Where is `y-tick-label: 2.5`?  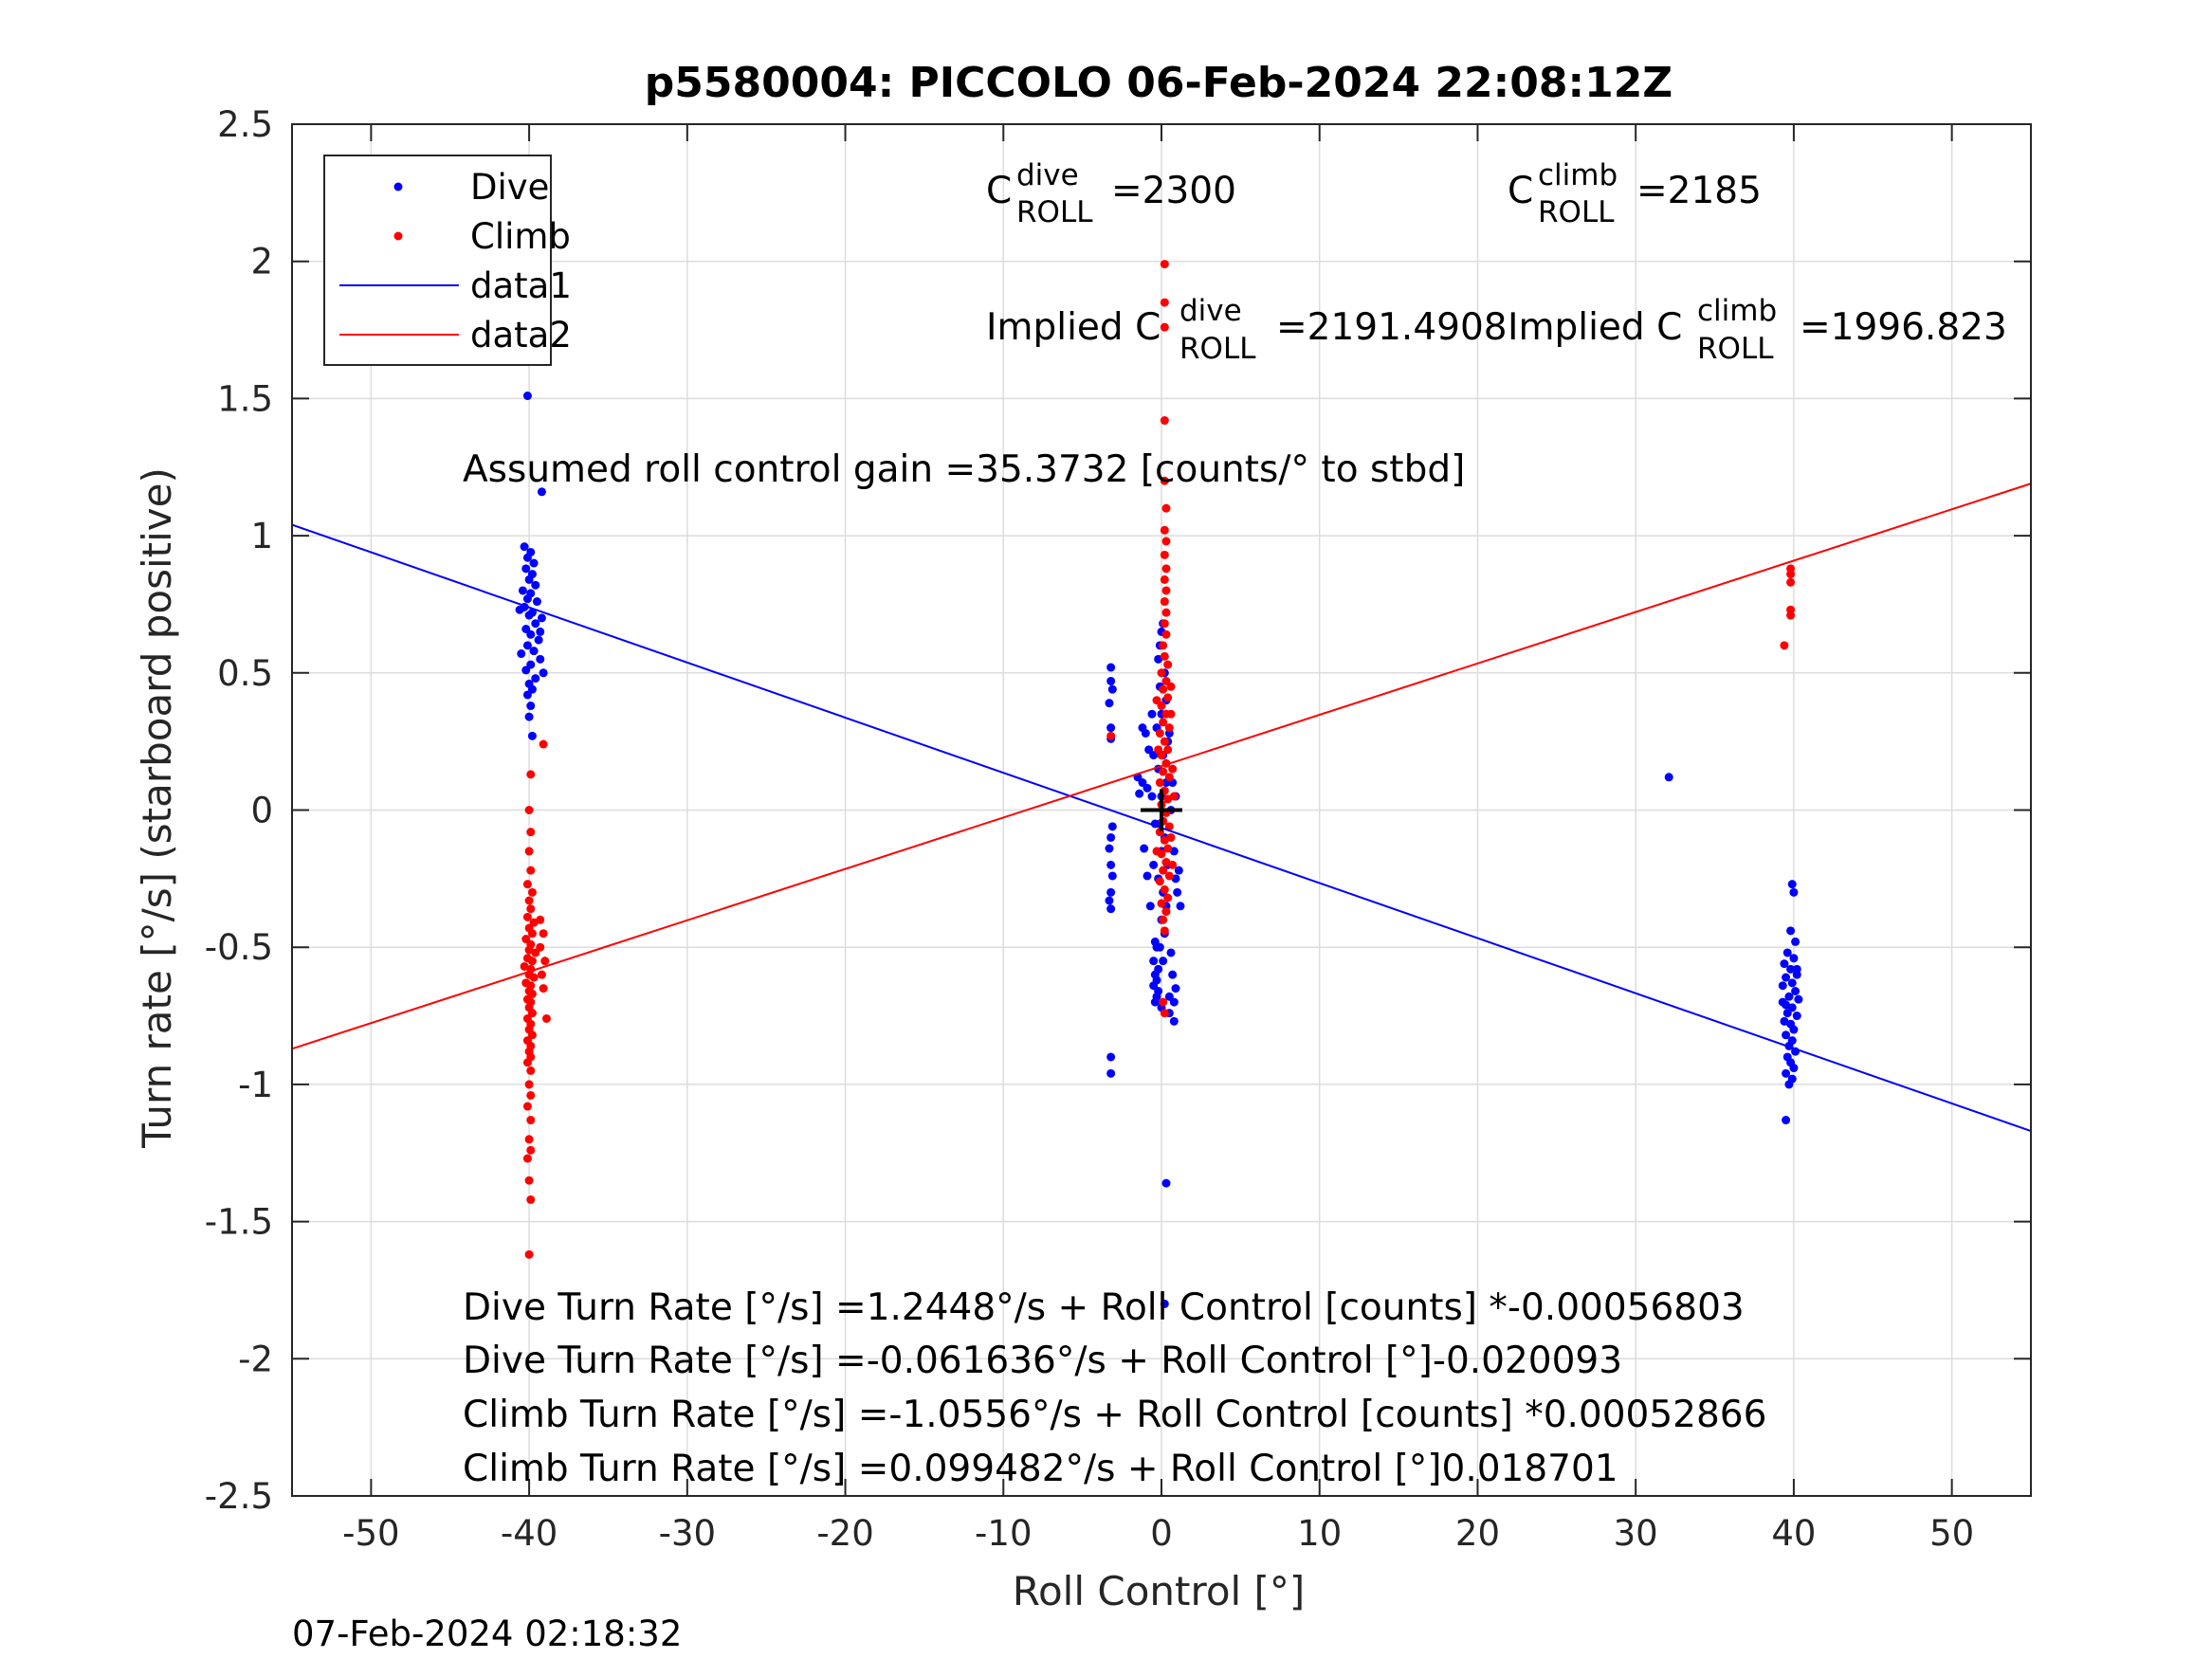
y-tick-label: 2.5 is located at coordinates (245, 124).